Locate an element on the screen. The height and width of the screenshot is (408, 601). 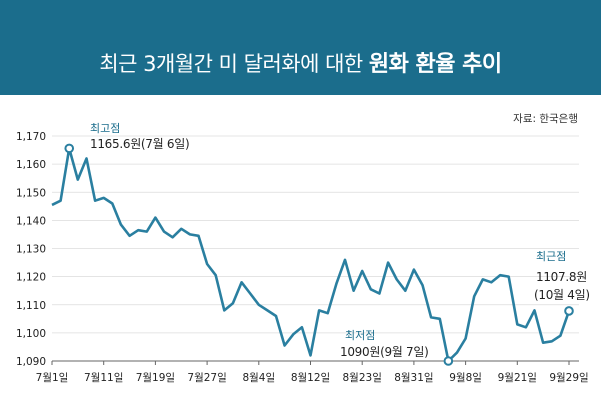
y-tick-label: 1,120 is located at coordinates (31, 278).